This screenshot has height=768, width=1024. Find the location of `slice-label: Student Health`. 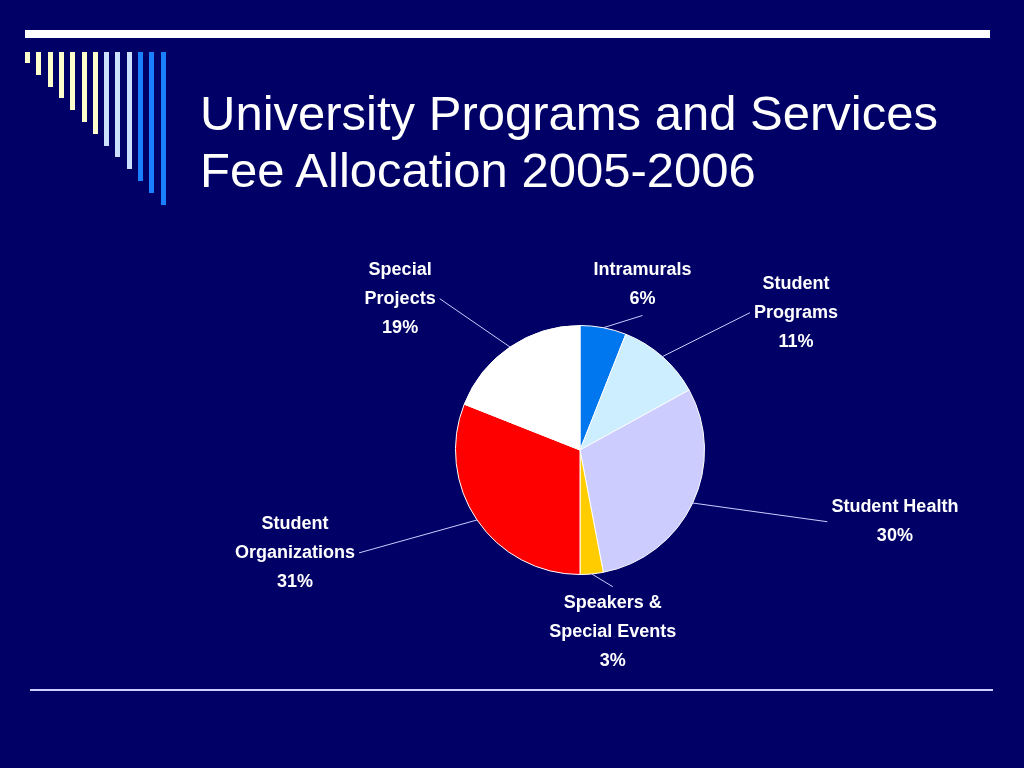

slice-label: Student Health is located at coordinates (895, 506).